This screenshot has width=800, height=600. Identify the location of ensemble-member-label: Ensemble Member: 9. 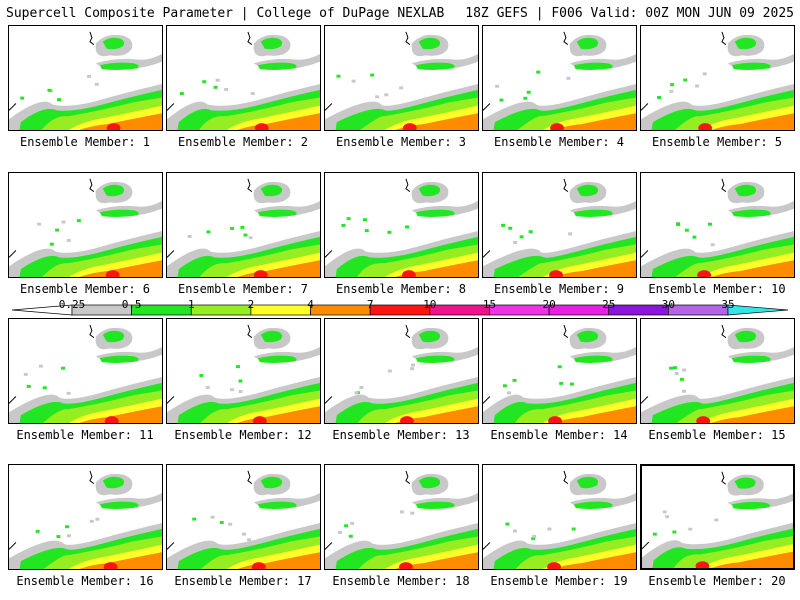
(559, 289).